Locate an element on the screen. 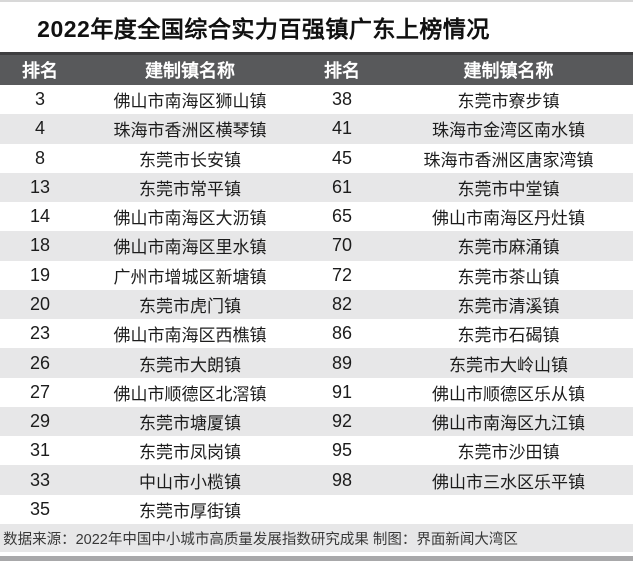  table-row: 18 佛山市南海区里水镇 70 东莞市麻涌镇 is located at coordinates (316, 246).